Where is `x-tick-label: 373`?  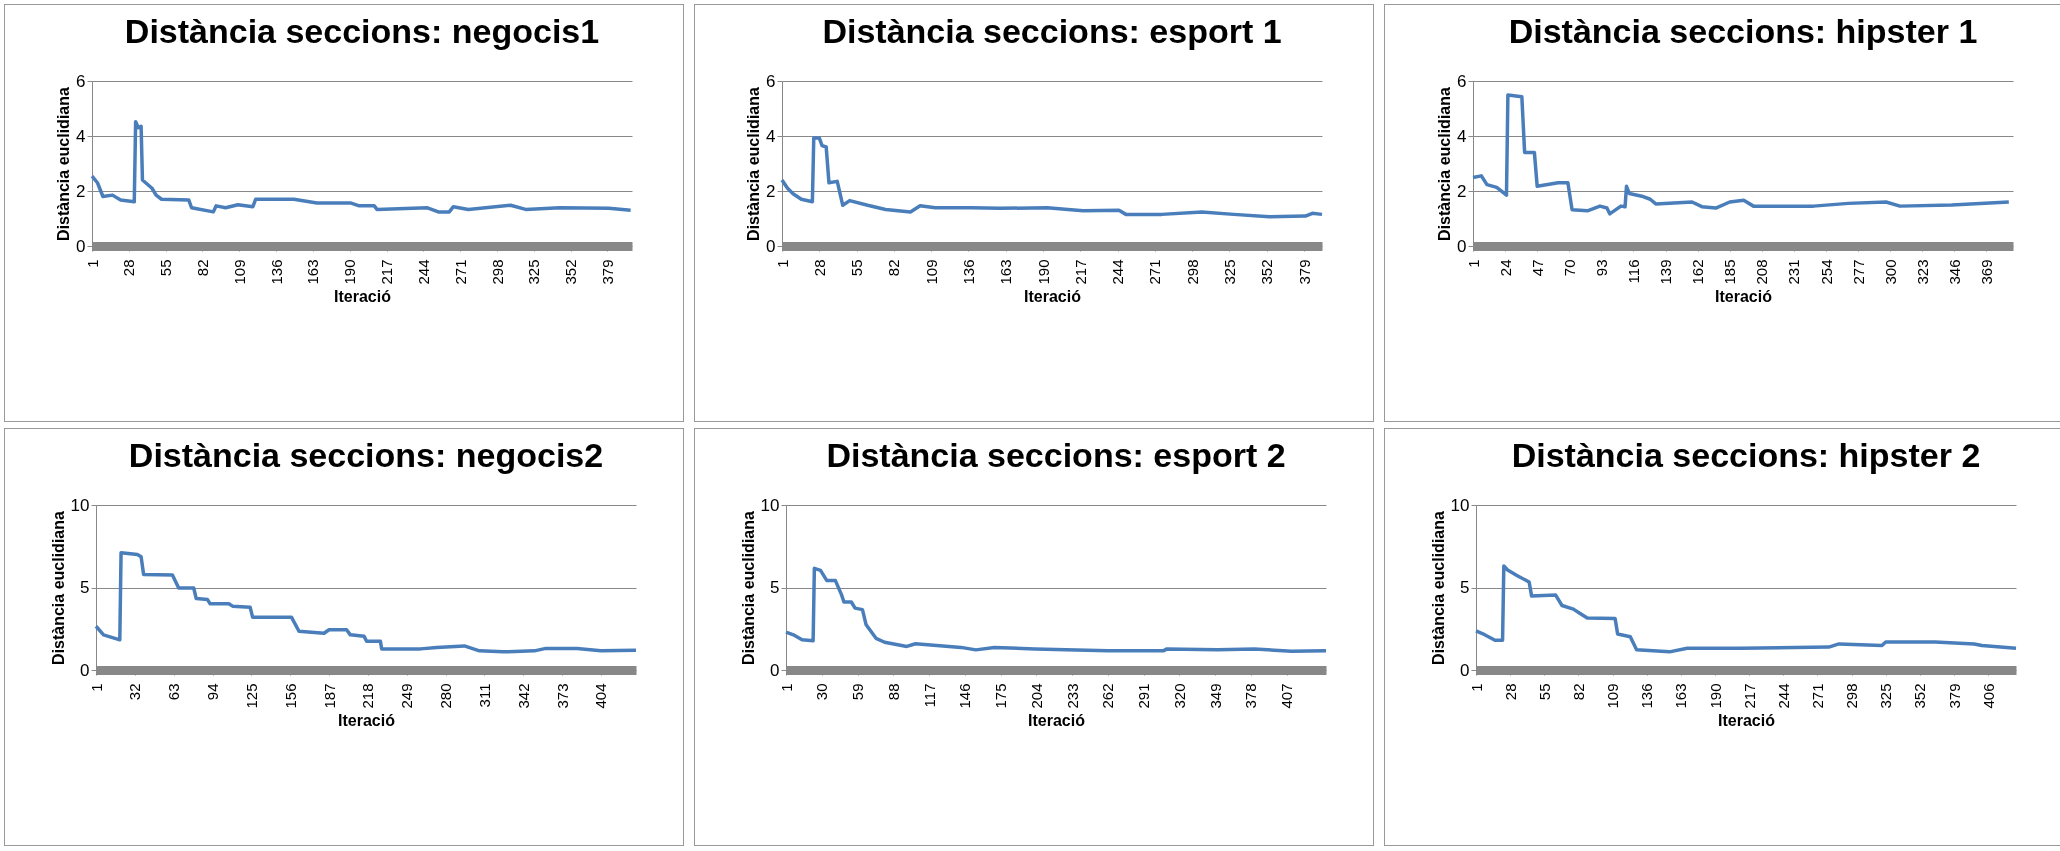
x-tick-label: 373 is located at coordinates (562, 696).